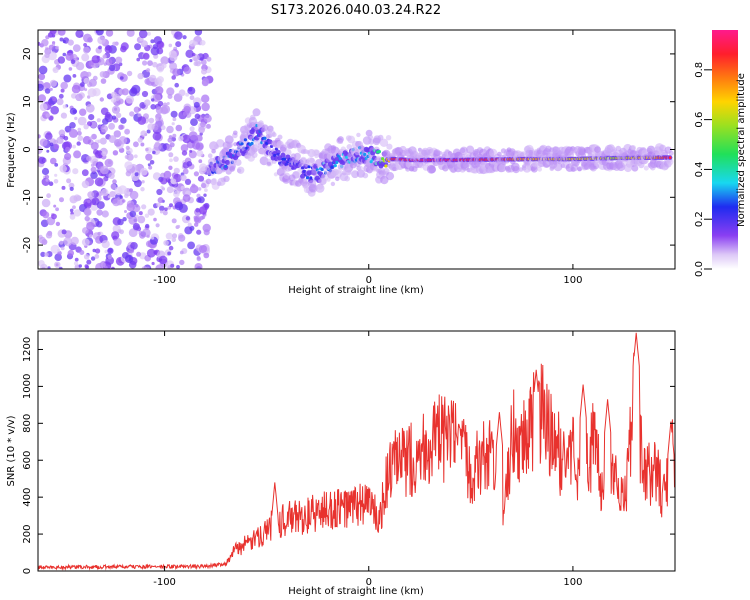 This screenshot has height=600, width=750. What do you see at coordinates (11, 450) in the screenshot?
I see `snr-y-label: SNR (10 * v/v)` at bounding box center [11, 450].